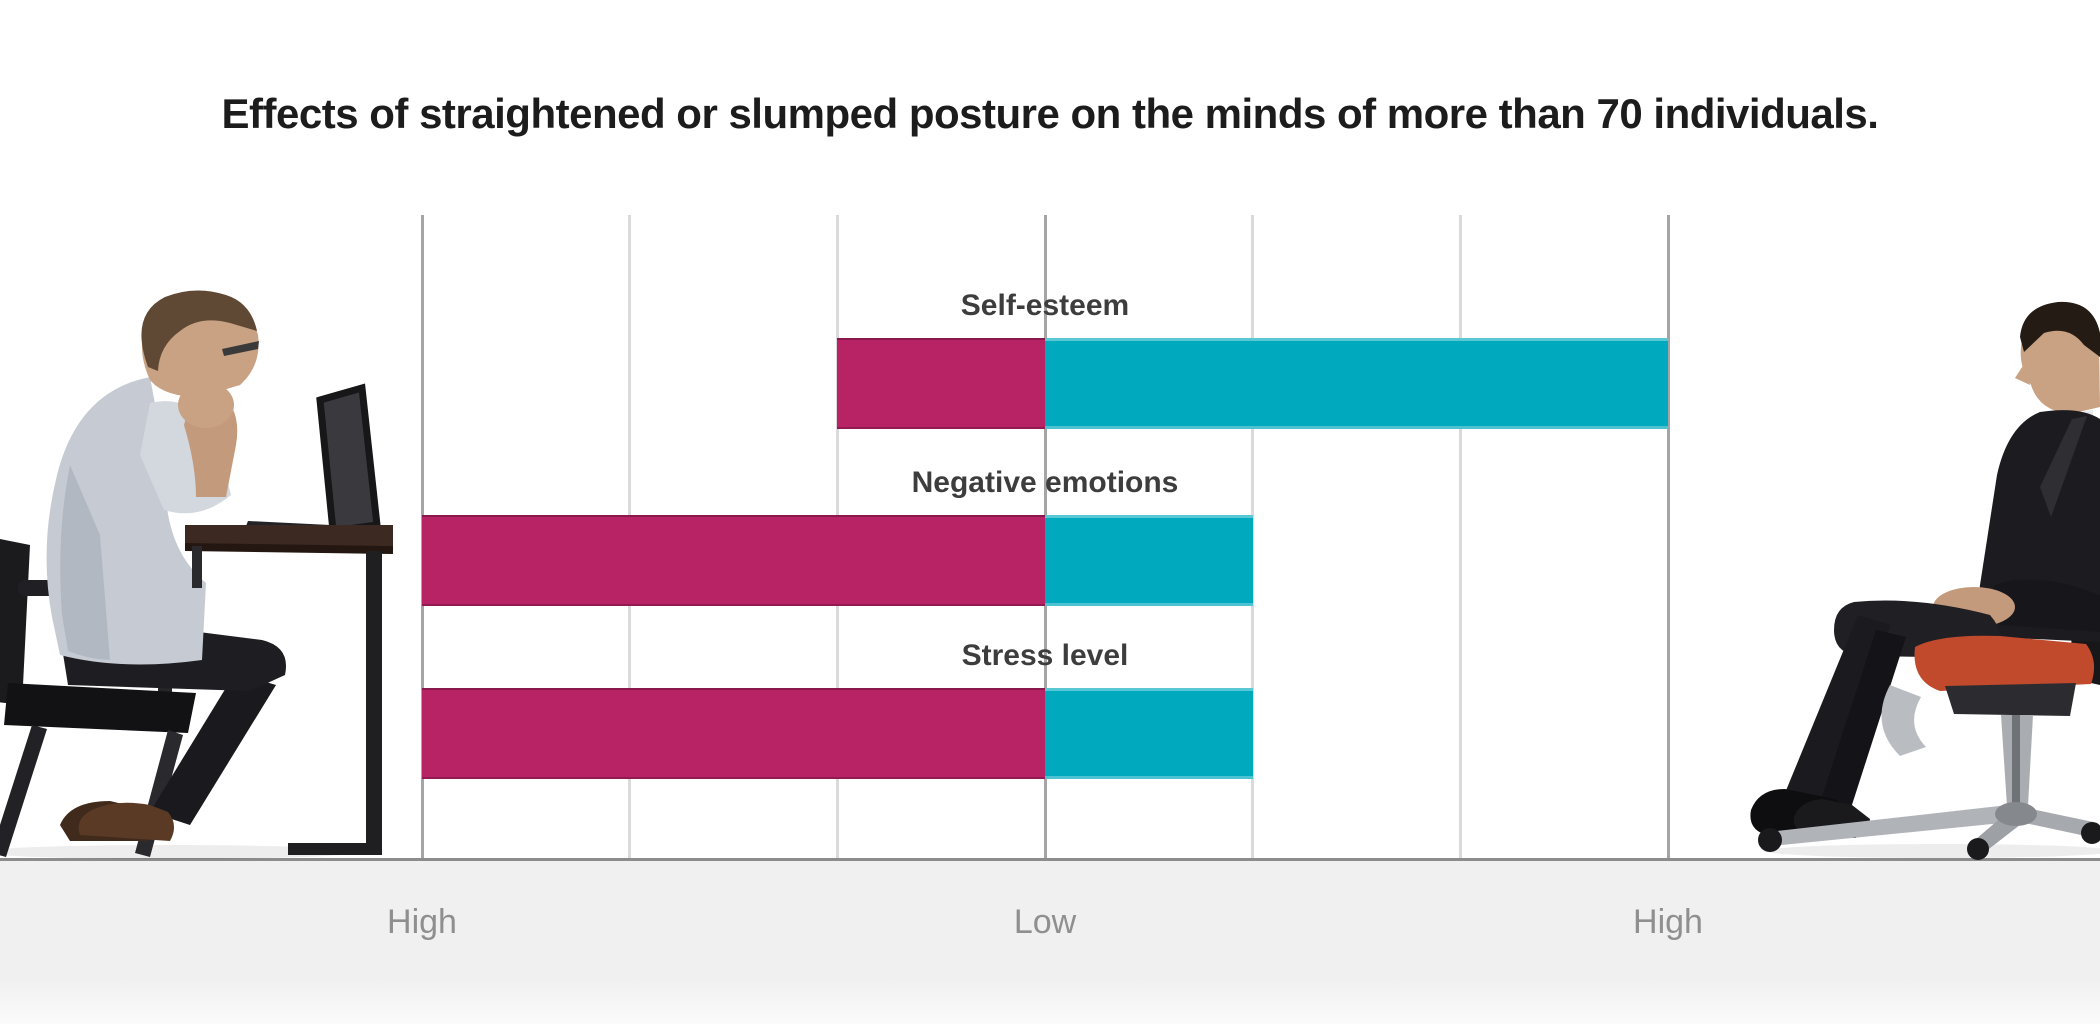 Image resolution: width=2100 pixels, height=1024 pixels. Describe the element at coordinates (1668, 536) in the screenshot. I see `gridline-major` at that location.